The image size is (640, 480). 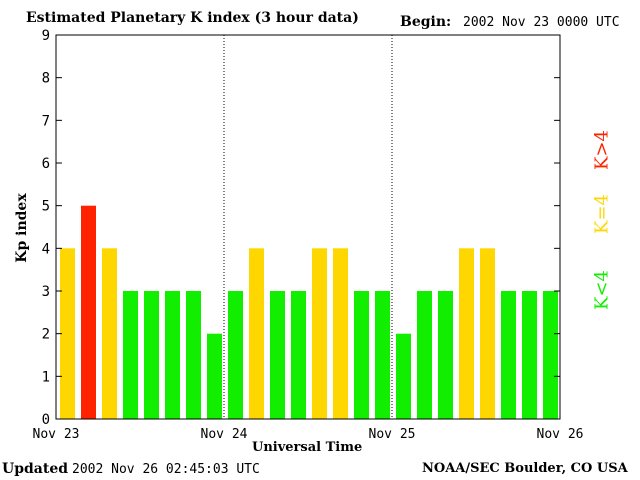 I want to click on y-tick-label: 5, so click(x=46, y=207).